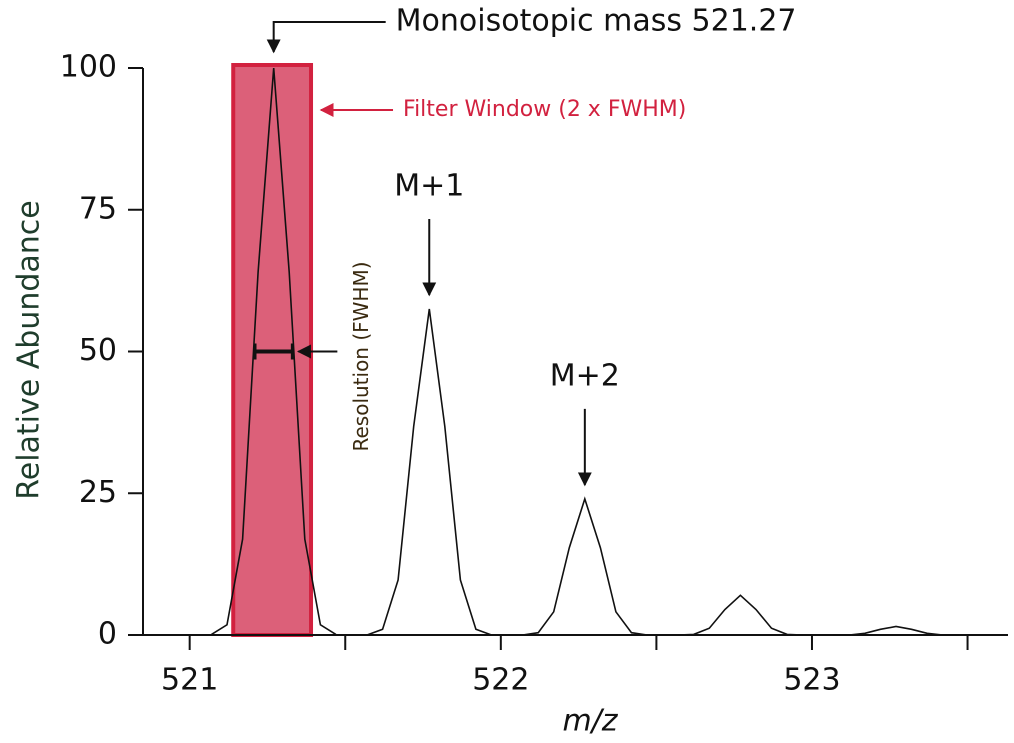  Describe the element at coordinates (361, 356) in the screenshot. I see `fwhm-label: Resolution (FWHM)` at that location.